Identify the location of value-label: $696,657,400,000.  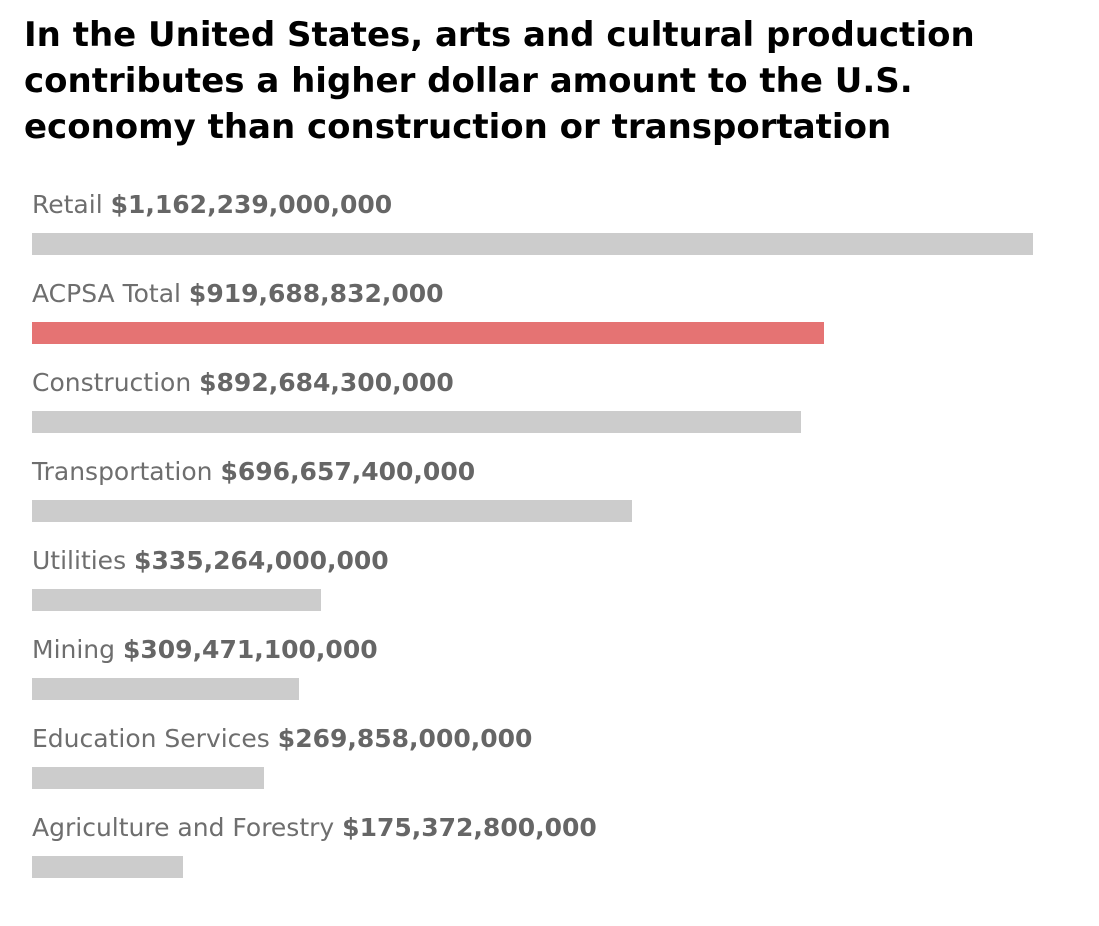
(348, 471).